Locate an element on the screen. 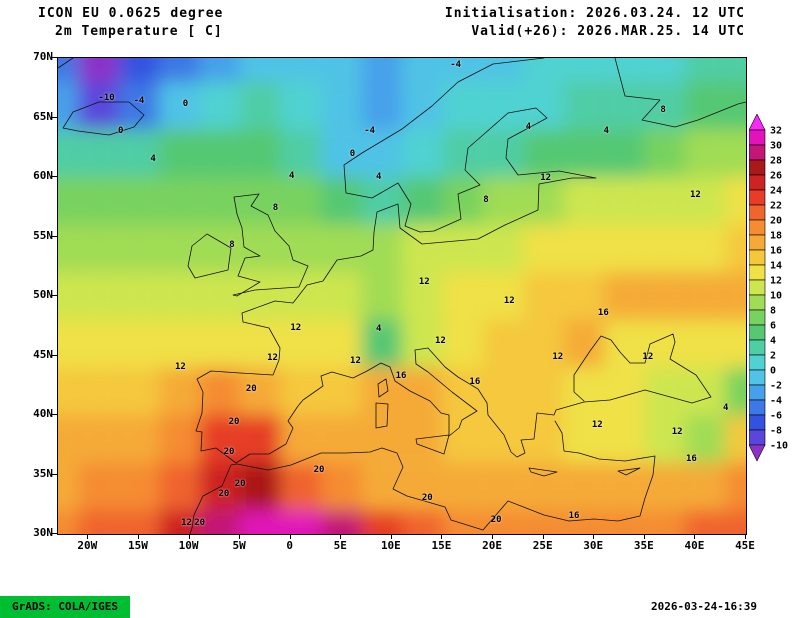 Image resolution: width=800 pixels, height=618 pixels. colorbar-label: 6 is located at coordinates (773, 326).